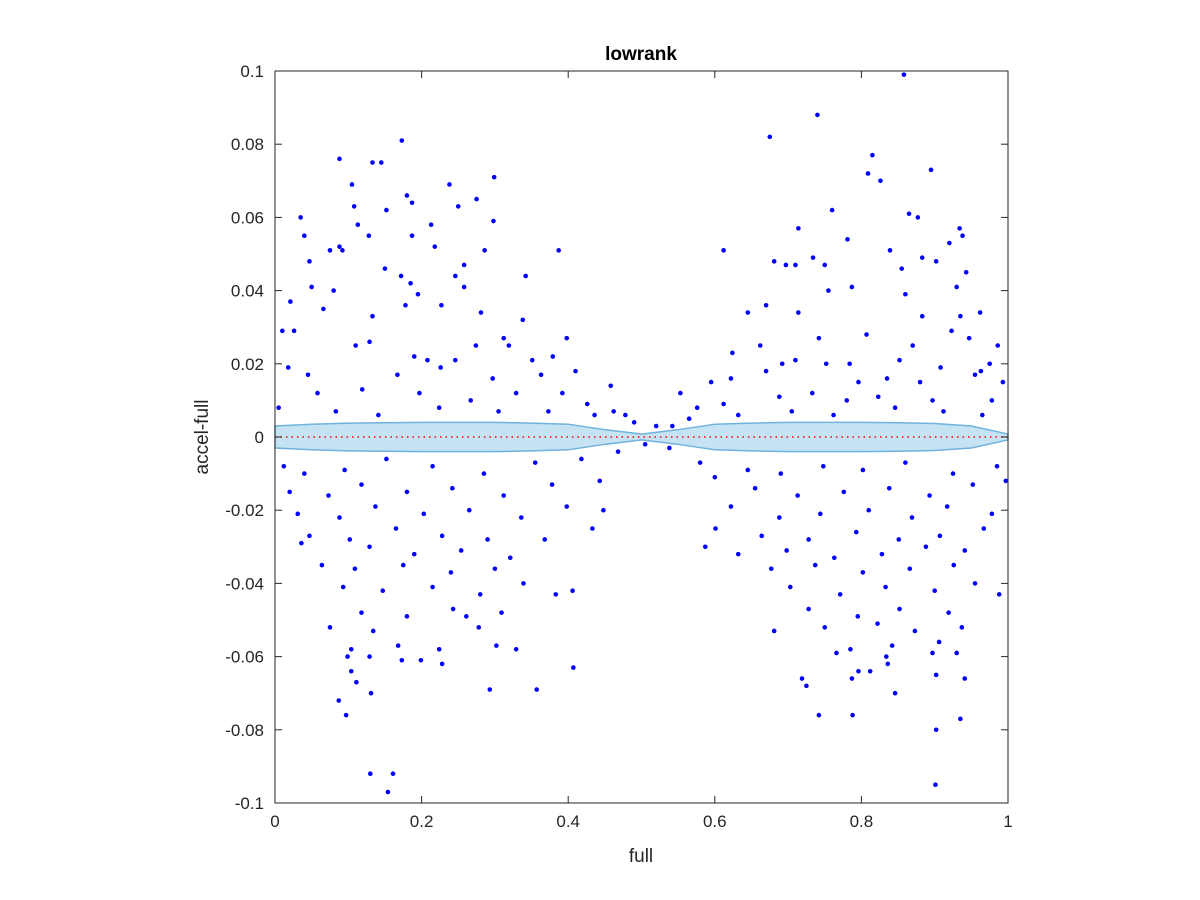 The width and height of the screenshot is (1200, 900). I want to click on y-tick-label: -0.02, so click(244, 510).